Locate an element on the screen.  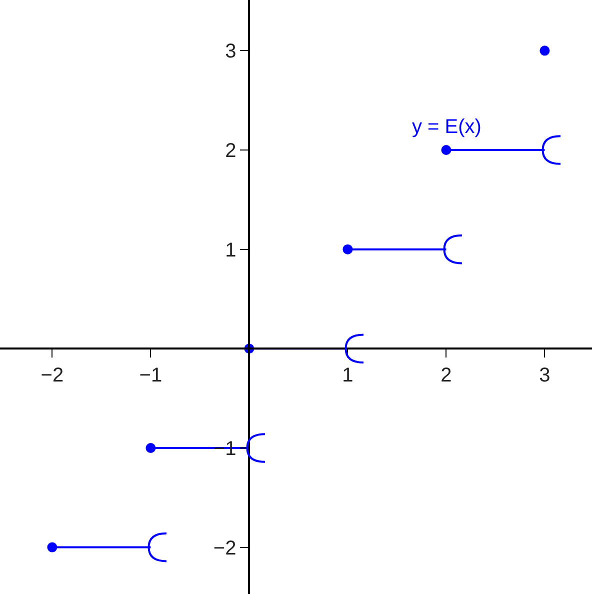
series-label: y = E(x) is located at coordinates (447, 127).